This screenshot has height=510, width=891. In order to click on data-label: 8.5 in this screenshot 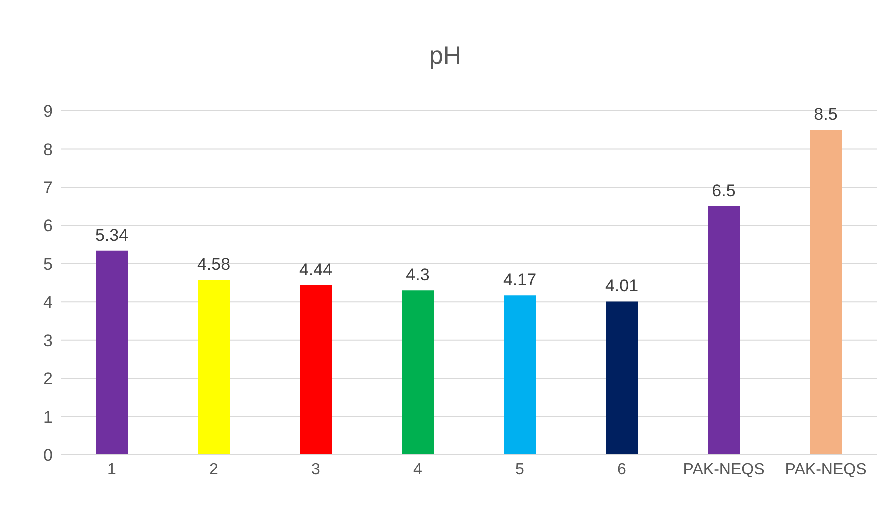, I will do `click(826, 114)`.